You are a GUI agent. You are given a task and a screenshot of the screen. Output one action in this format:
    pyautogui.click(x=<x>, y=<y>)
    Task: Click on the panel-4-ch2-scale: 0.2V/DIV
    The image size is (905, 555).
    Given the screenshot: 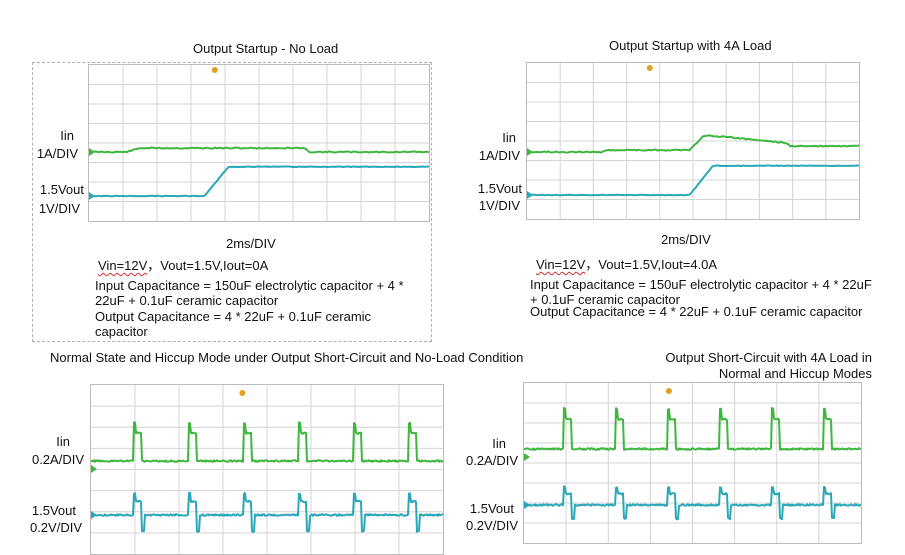 What is the action you would take?
    pyautogui.click(x=491, y=525)
    